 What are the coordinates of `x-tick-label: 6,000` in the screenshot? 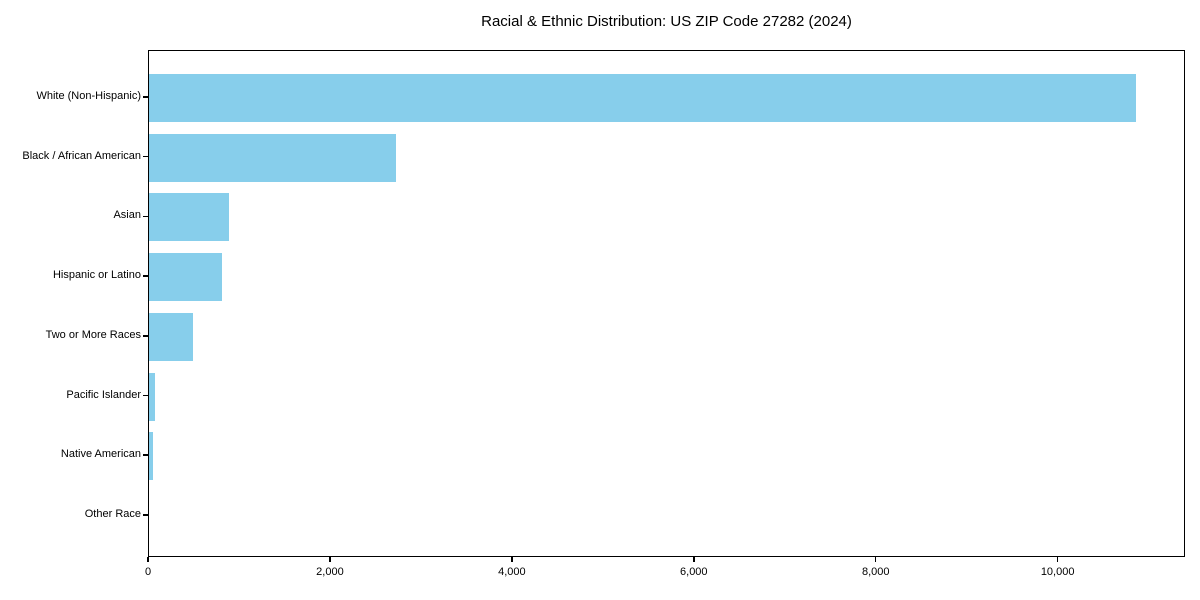 It's located at (694, 572).